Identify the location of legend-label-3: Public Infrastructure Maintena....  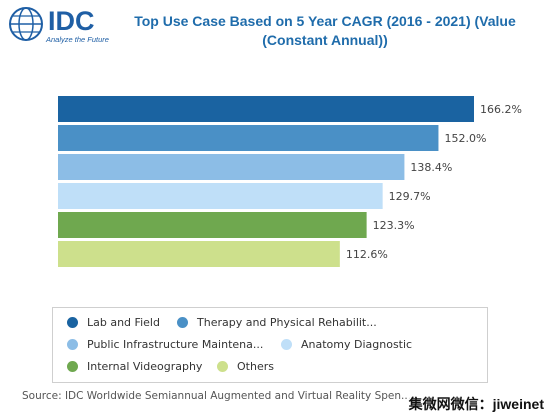
(175, 344).